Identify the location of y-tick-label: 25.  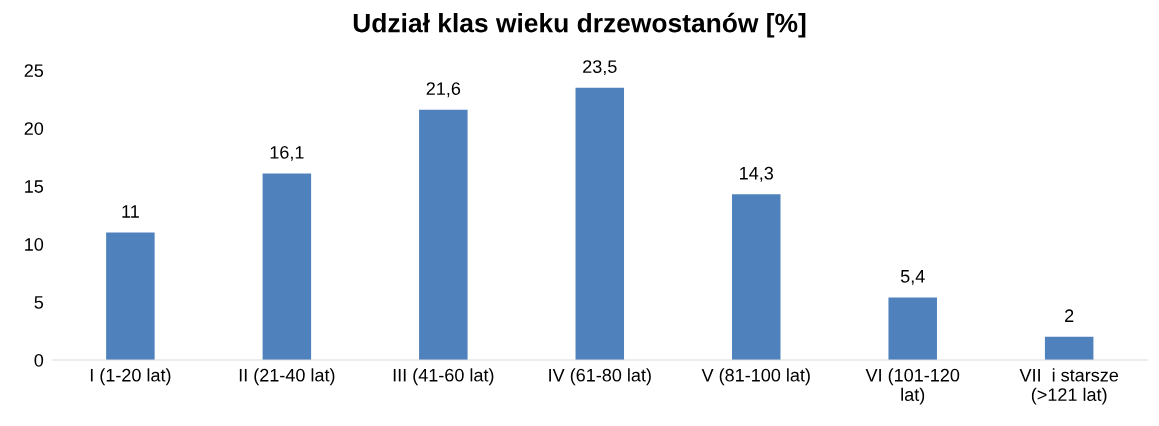
(34, 71).